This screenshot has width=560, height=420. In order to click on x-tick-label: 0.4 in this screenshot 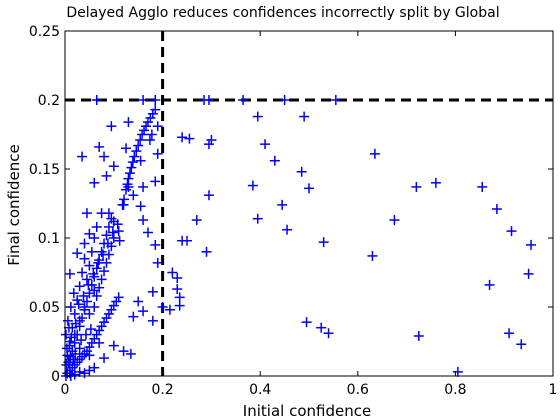, I will do `click(260, 390)`.